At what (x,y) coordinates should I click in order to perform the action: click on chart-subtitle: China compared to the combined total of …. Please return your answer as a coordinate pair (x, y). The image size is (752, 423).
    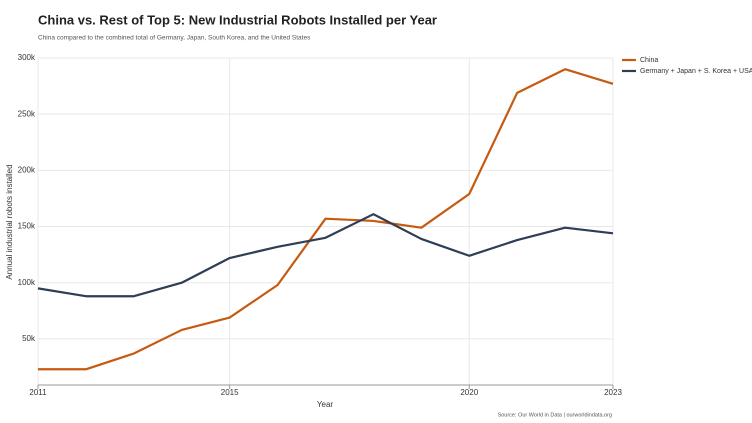
    Looking at the image, I should click on (174, 38).